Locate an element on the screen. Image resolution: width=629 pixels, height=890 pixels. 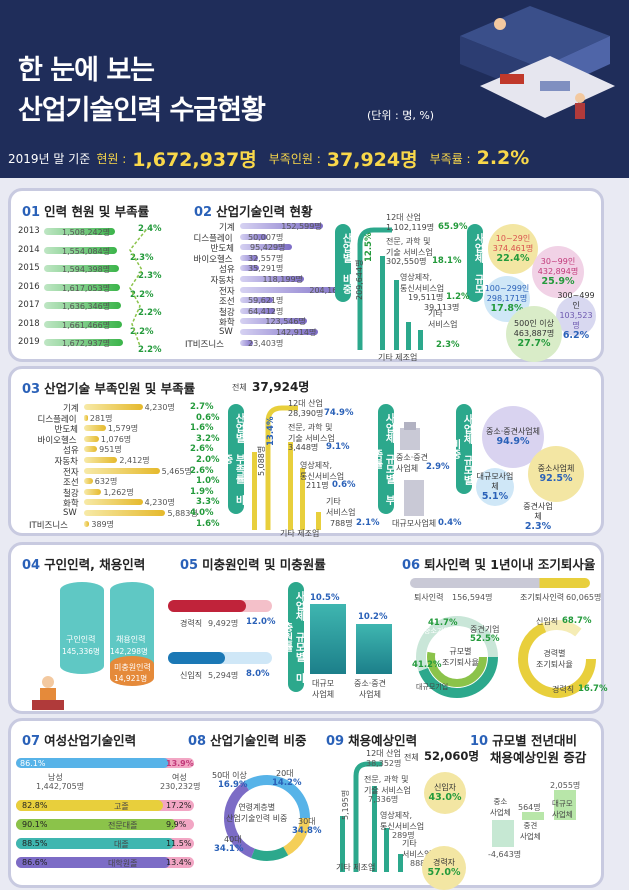
s06-size-donut is located at coordinates (457, 657).